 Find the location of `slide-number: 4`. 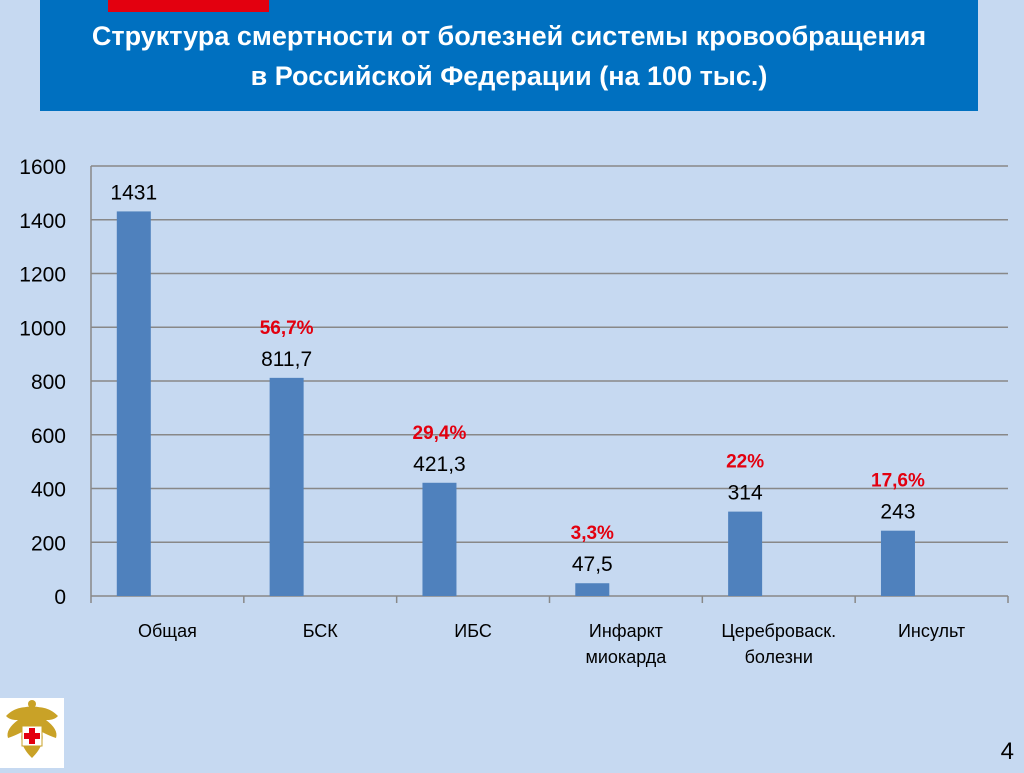

slide-number: 4 is located at coordinates (1007, 751).